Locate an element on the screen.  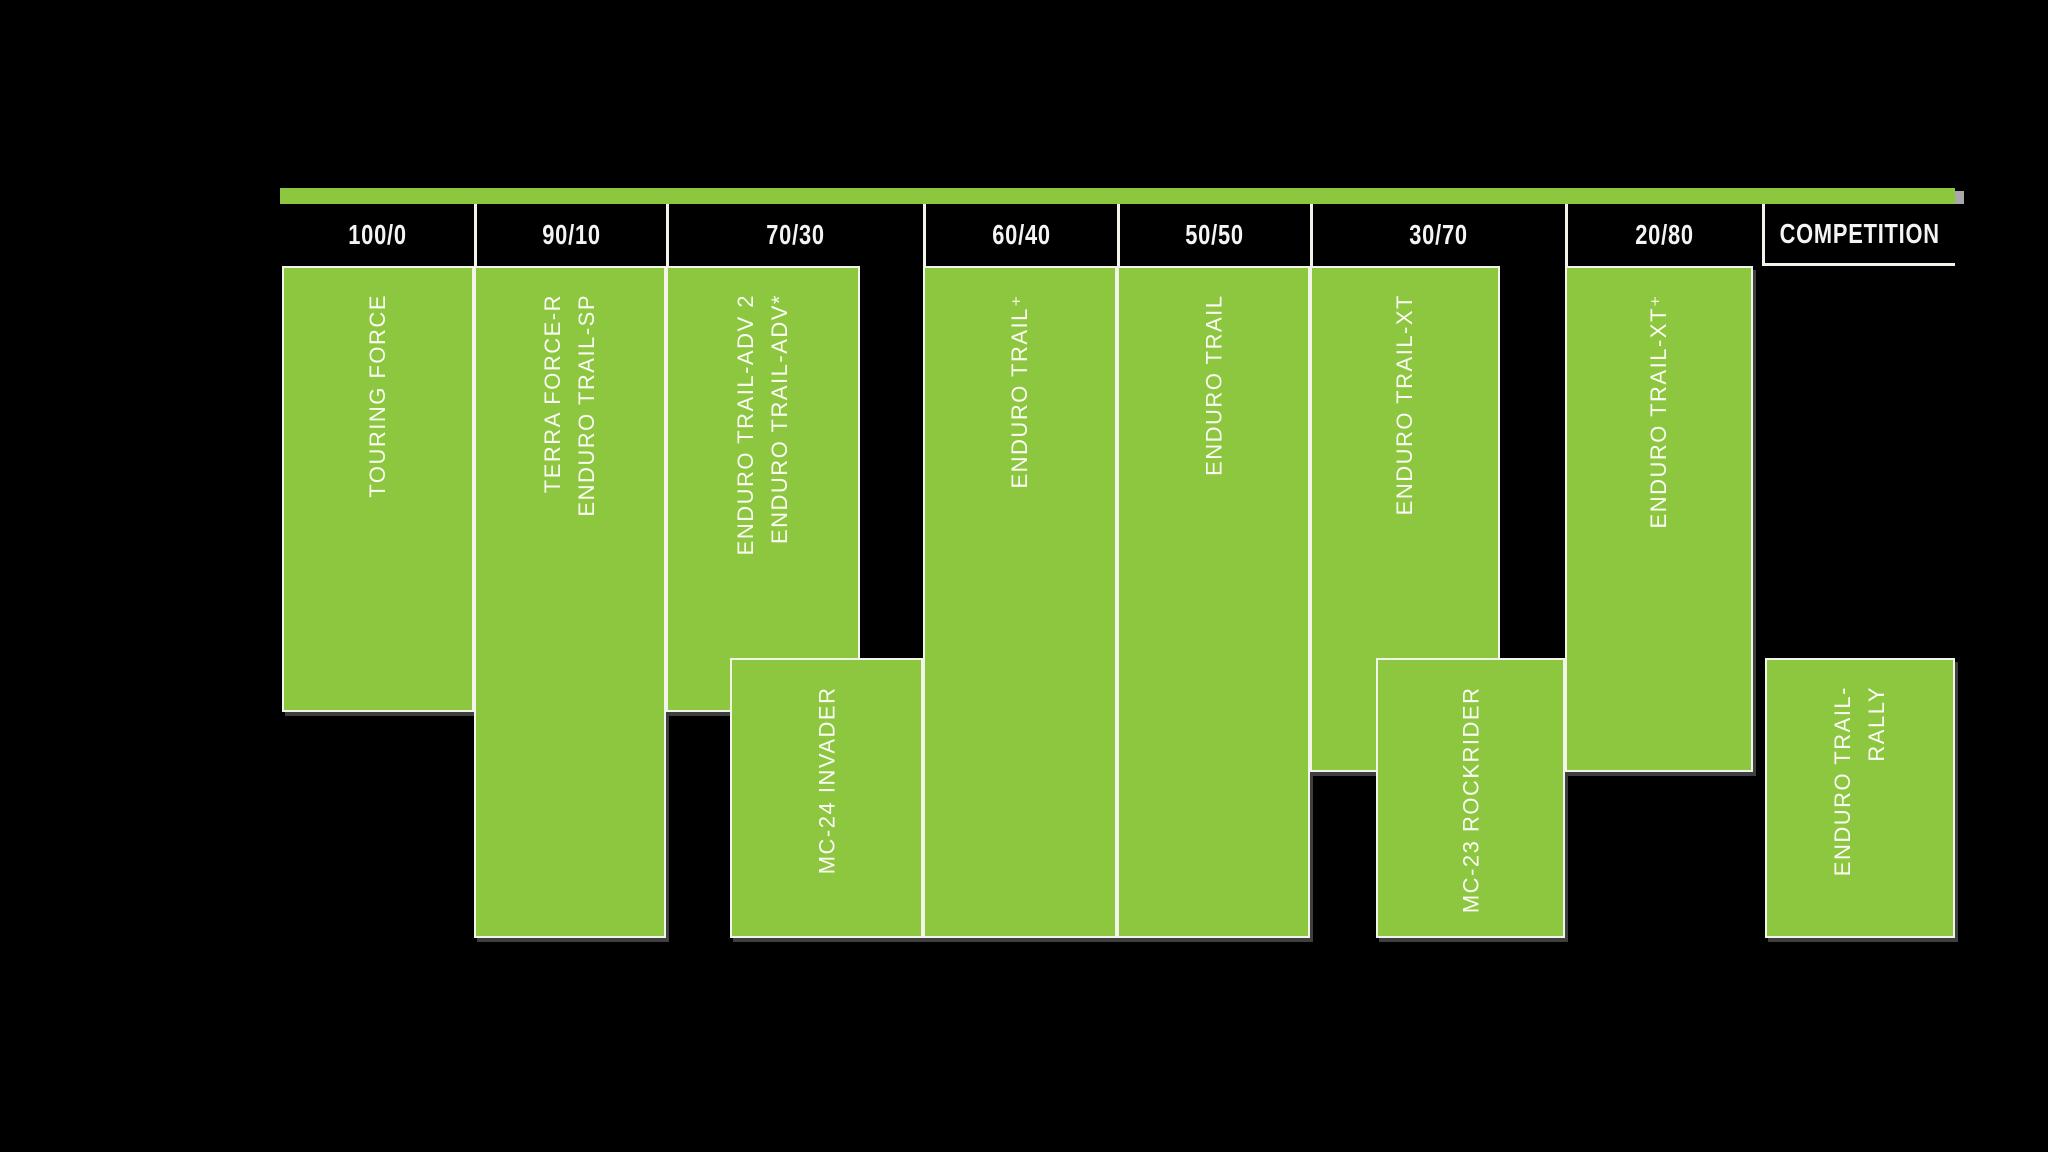
enduro-trail-xt-bar is located at coordinates (1405, 462).